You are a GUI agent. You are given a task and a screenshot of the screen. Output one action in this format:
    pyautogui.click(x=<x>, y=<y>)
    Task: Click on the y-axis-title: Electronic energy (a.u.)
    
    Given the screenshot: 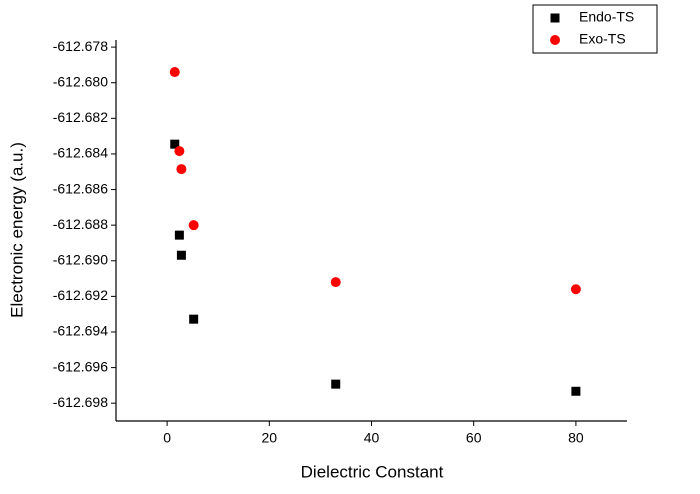 What is the action you would take?
    pyautogui.click(x=16, y=230)
    